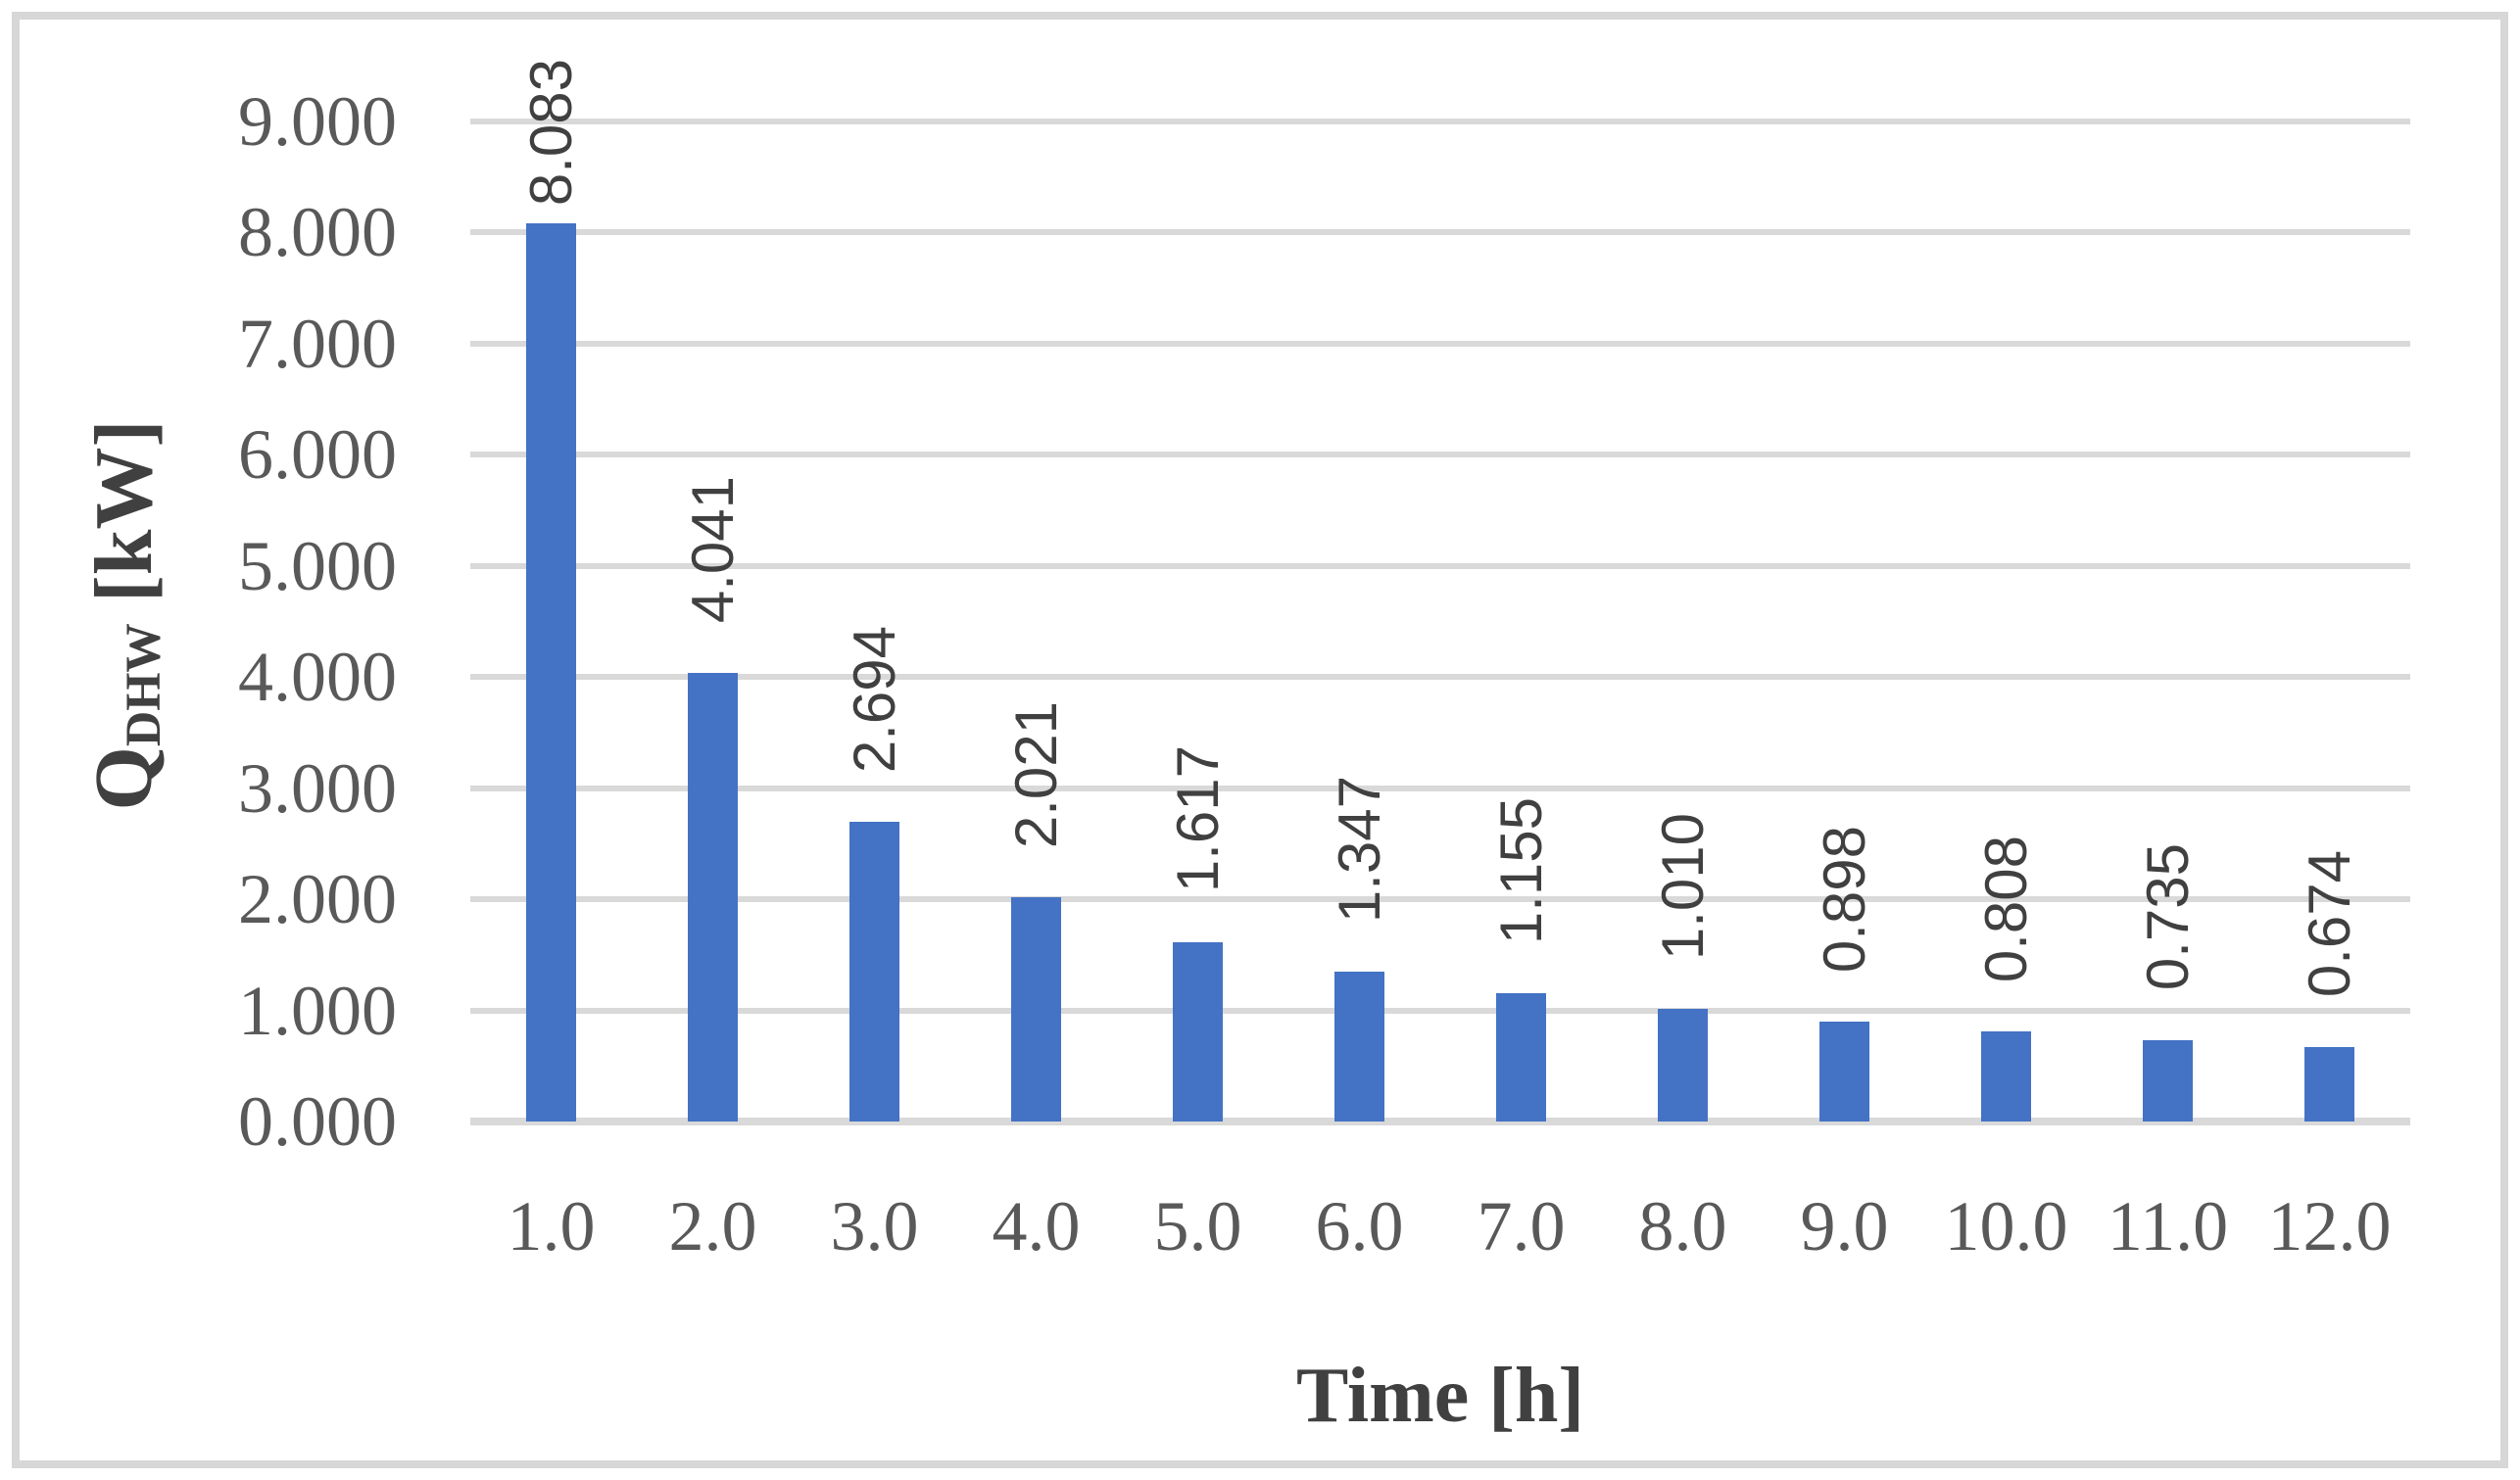 The width and height of the screenshot is (2520, 1480). What do you see at coordinates (874, 700) in the screenshot?
I see `bar-data-label: 2.694` at bounding box center [874, 700].